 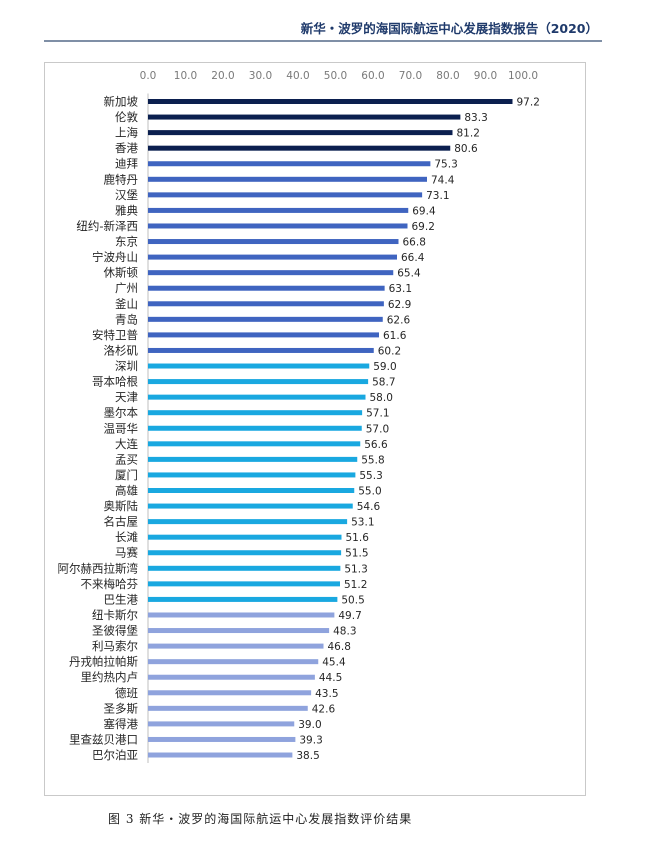 I want to click on category-label: 温哥华, so click(x=121, y=428).